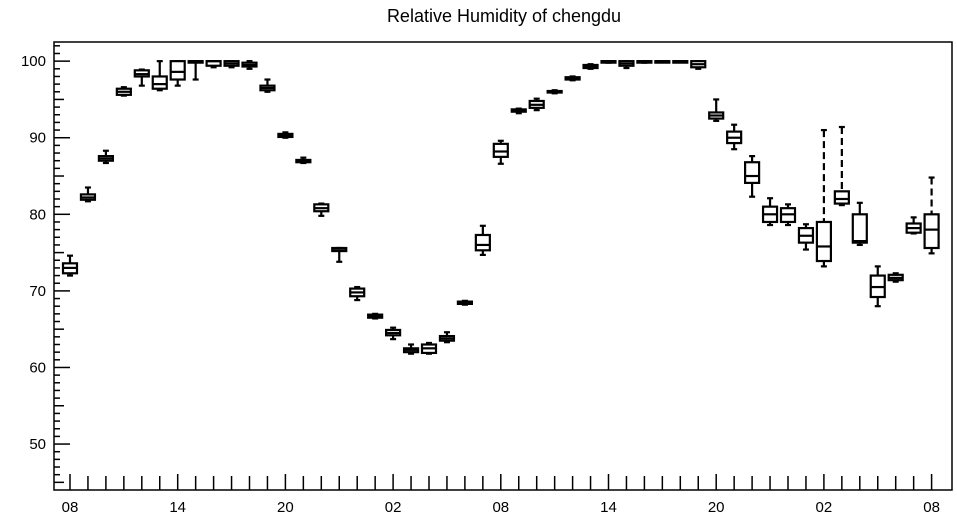  What do you see at coordinates (504, 16) in the screenshot?
I see `chart-title: Relative Humidity of chengdu` at bounding box center [504, 16].